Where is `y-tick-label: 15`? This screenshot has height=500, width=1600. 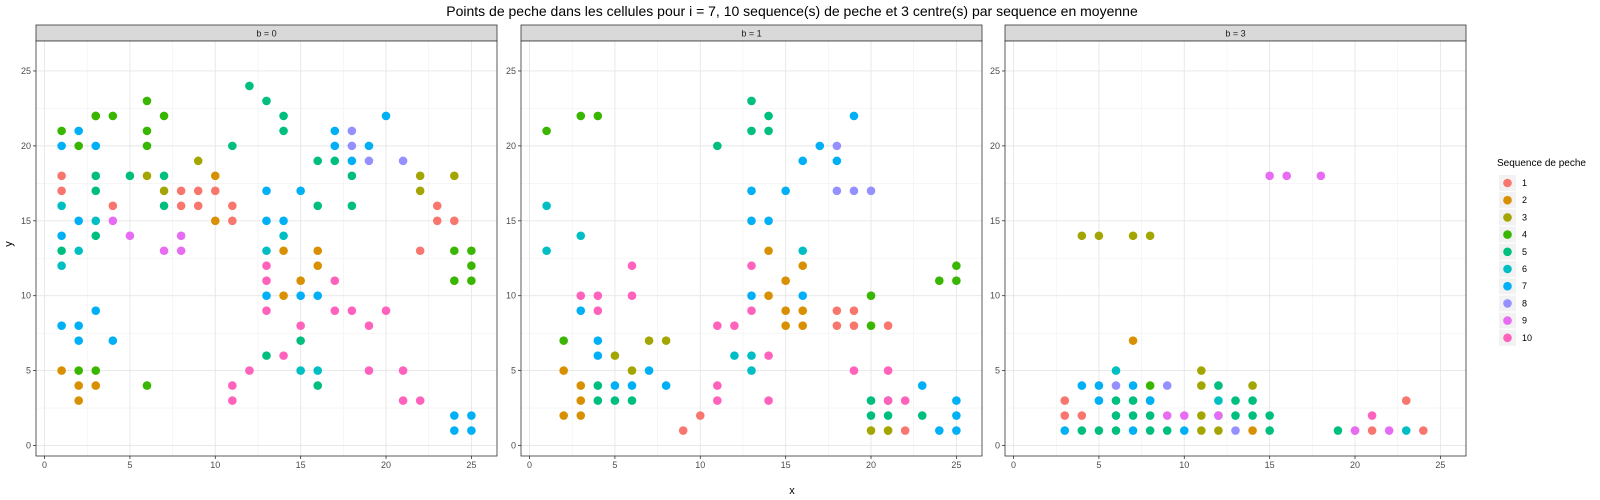 y-tick-label: 15 is located at coordinates (511, 221).